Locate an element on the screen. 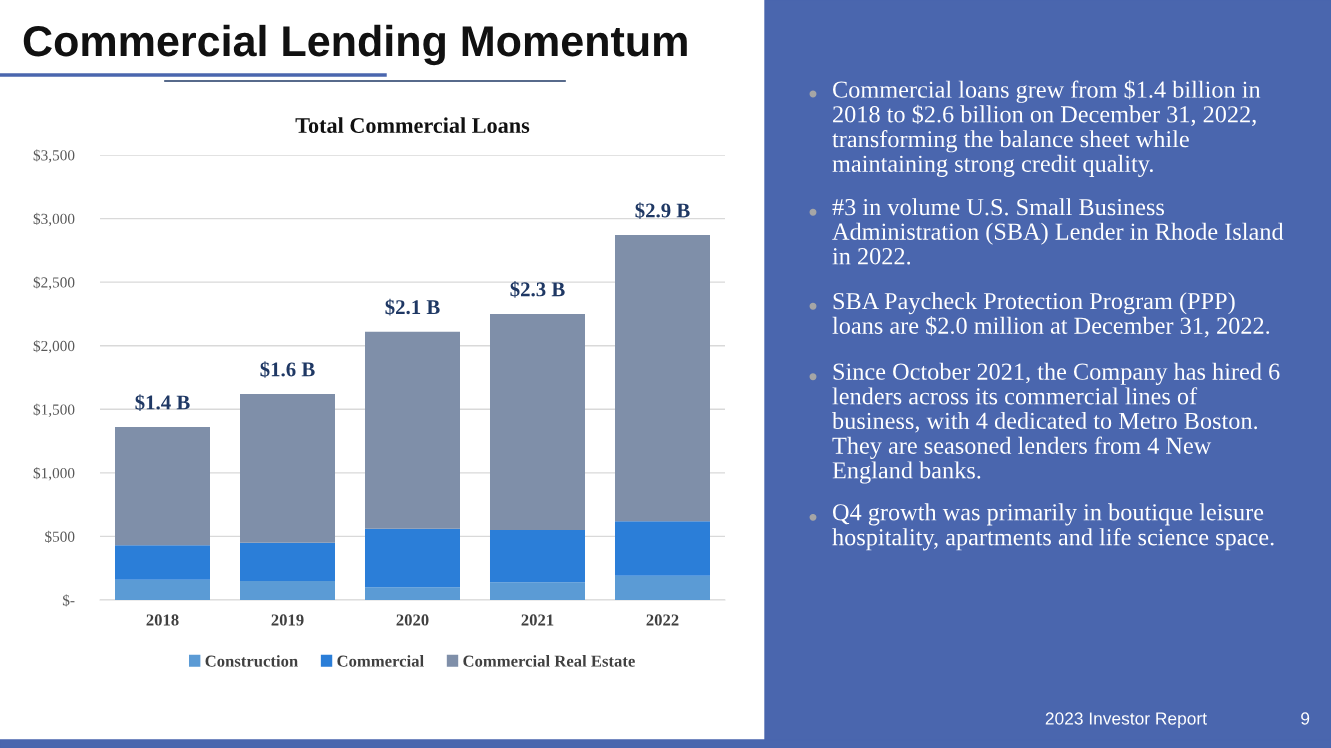  text: 2023 Investor Report is located at coordinates (1126, 720).